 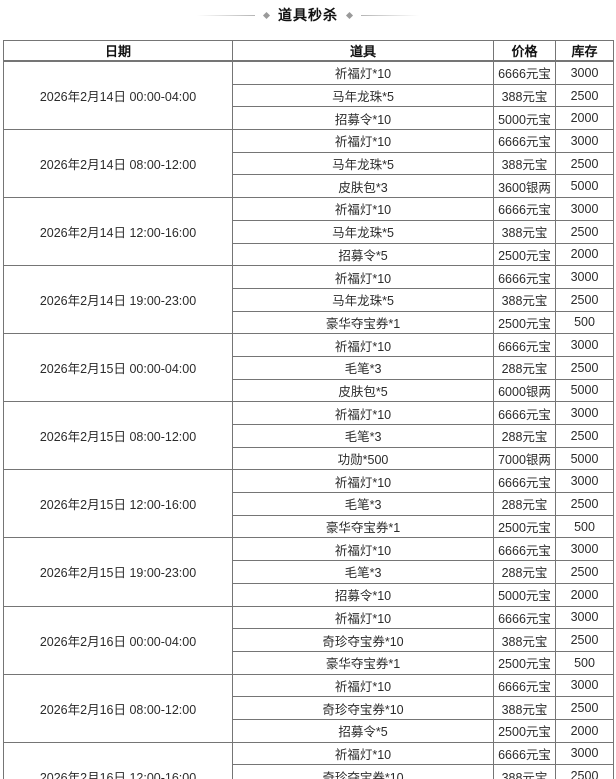 What do you see at coordinates (363, 118) in the screenshot?
I see `item-cell: 招募令*10` at bounding box center [363, 118].